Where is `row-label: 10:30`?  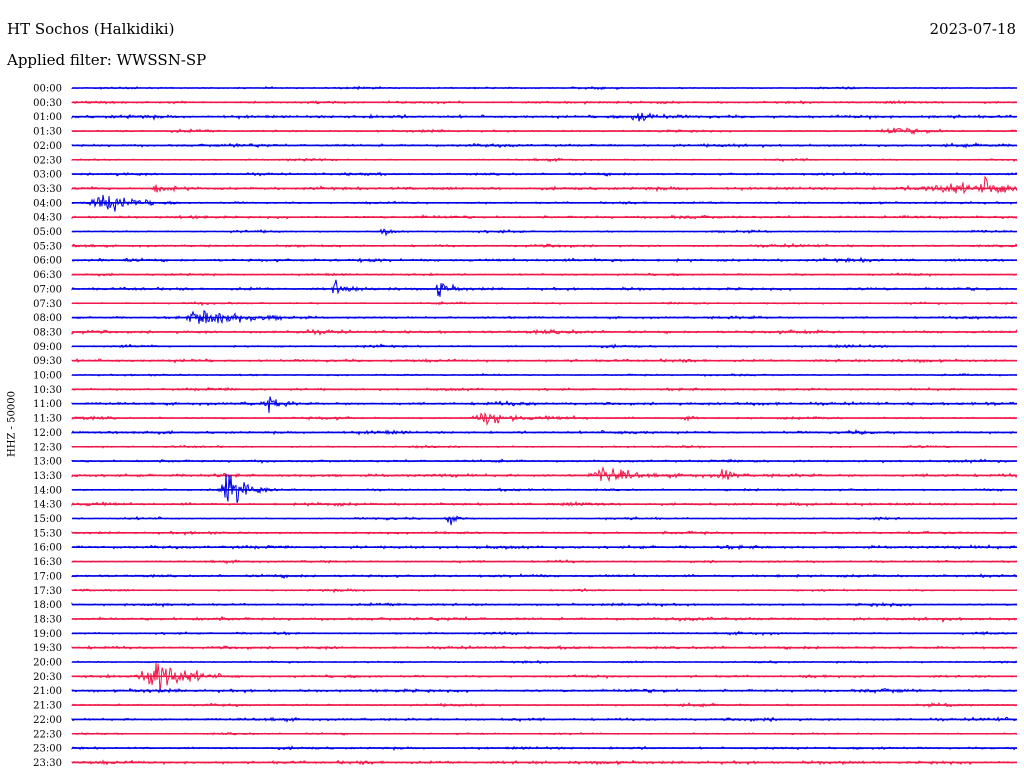
row-label: 10:30 is located at coordinates (47, 390).